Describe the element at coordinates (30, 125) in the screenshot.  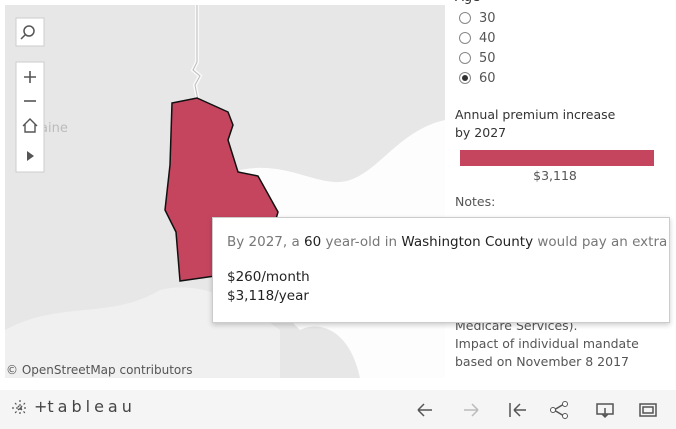
I see `home-button` at that location.